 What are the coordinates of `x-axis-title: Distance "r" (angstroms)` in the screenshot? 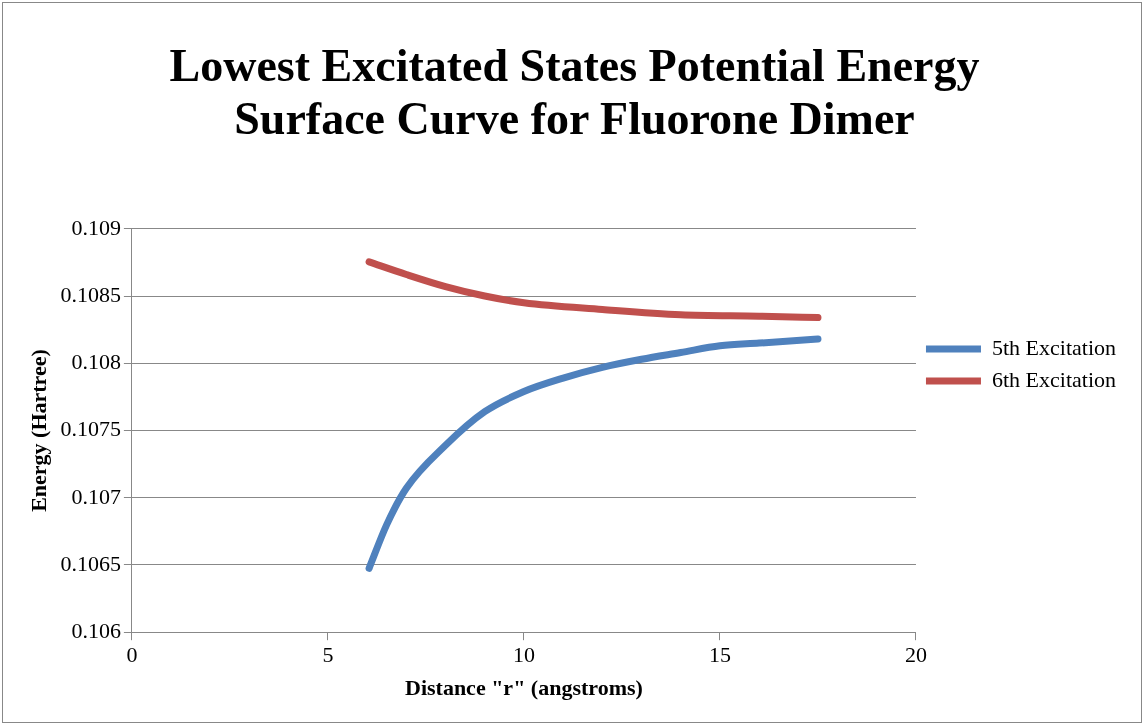 It's located at (524, 688).